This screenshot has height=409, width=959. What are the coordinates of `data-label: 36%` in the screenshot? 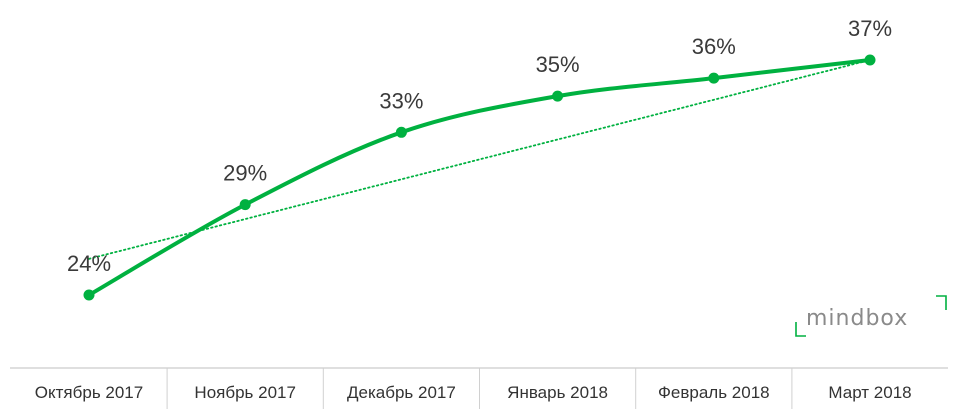 It's located at (714, 46).